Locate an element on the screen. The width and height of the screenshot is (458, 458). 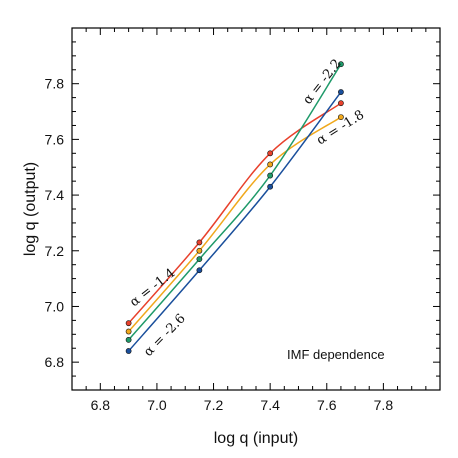
x-tick-label: 6.8 is located at coordinates (101, 405).